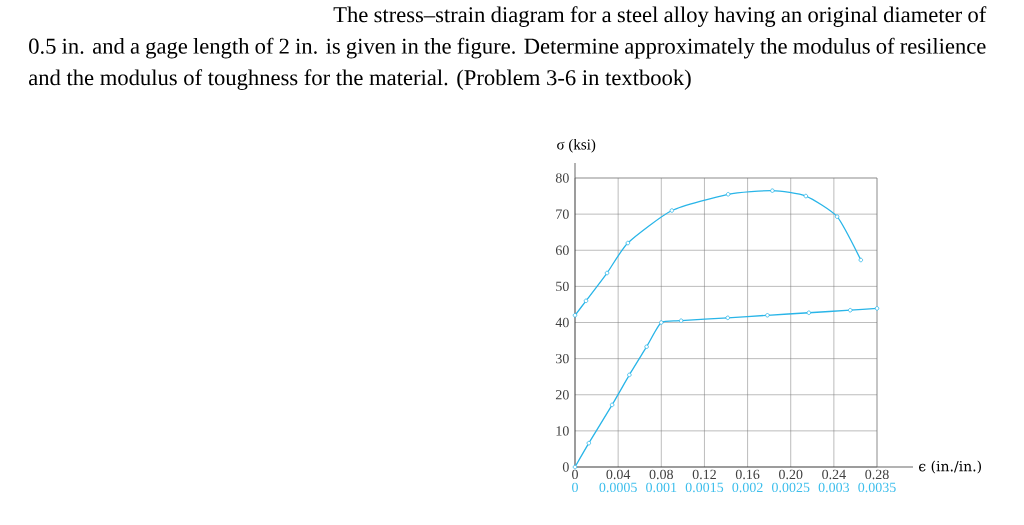  I want to click on x2-tick-label: 0.001, so click(661, 487).